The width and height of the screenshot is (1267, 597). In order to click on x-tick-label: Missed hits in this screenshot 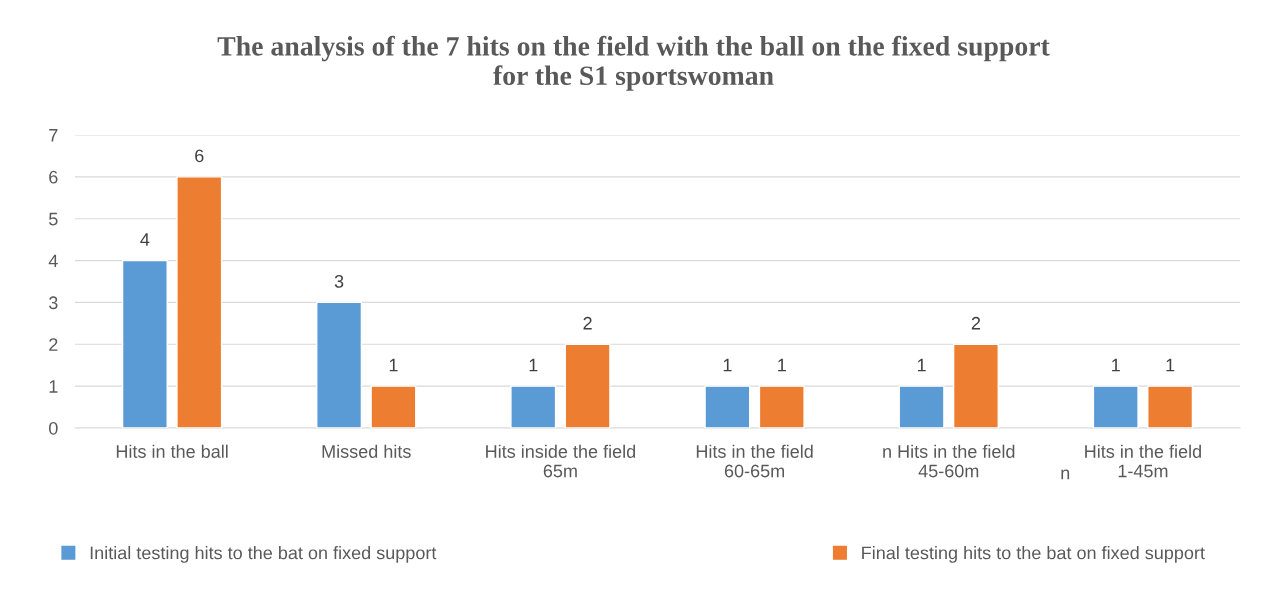, I will do `click(366, 451)`.